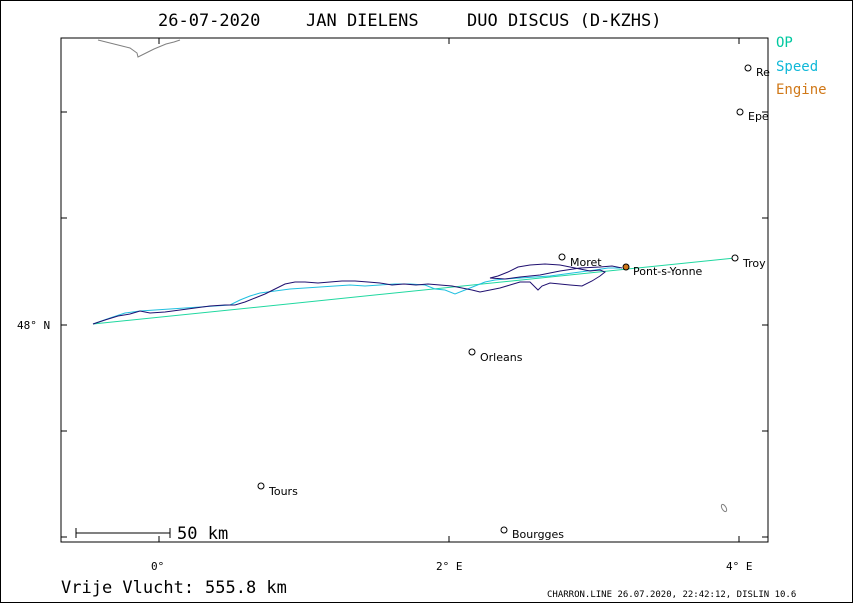 The width and height of the screenshot is (853, 603). I want to click on scale-bar, so click(123, 533).